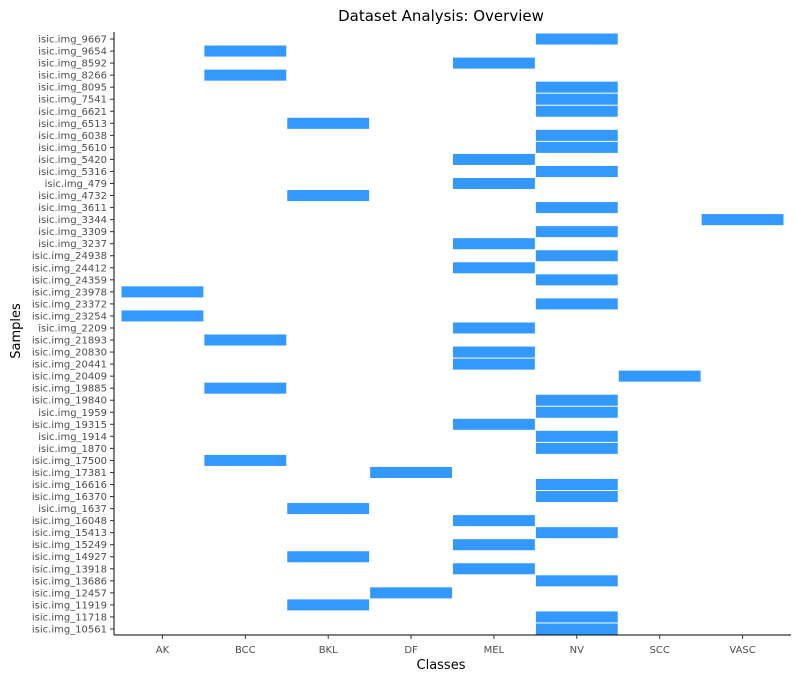  I want to click on y-tick-label: isic.img_19840, so click(69, 401).